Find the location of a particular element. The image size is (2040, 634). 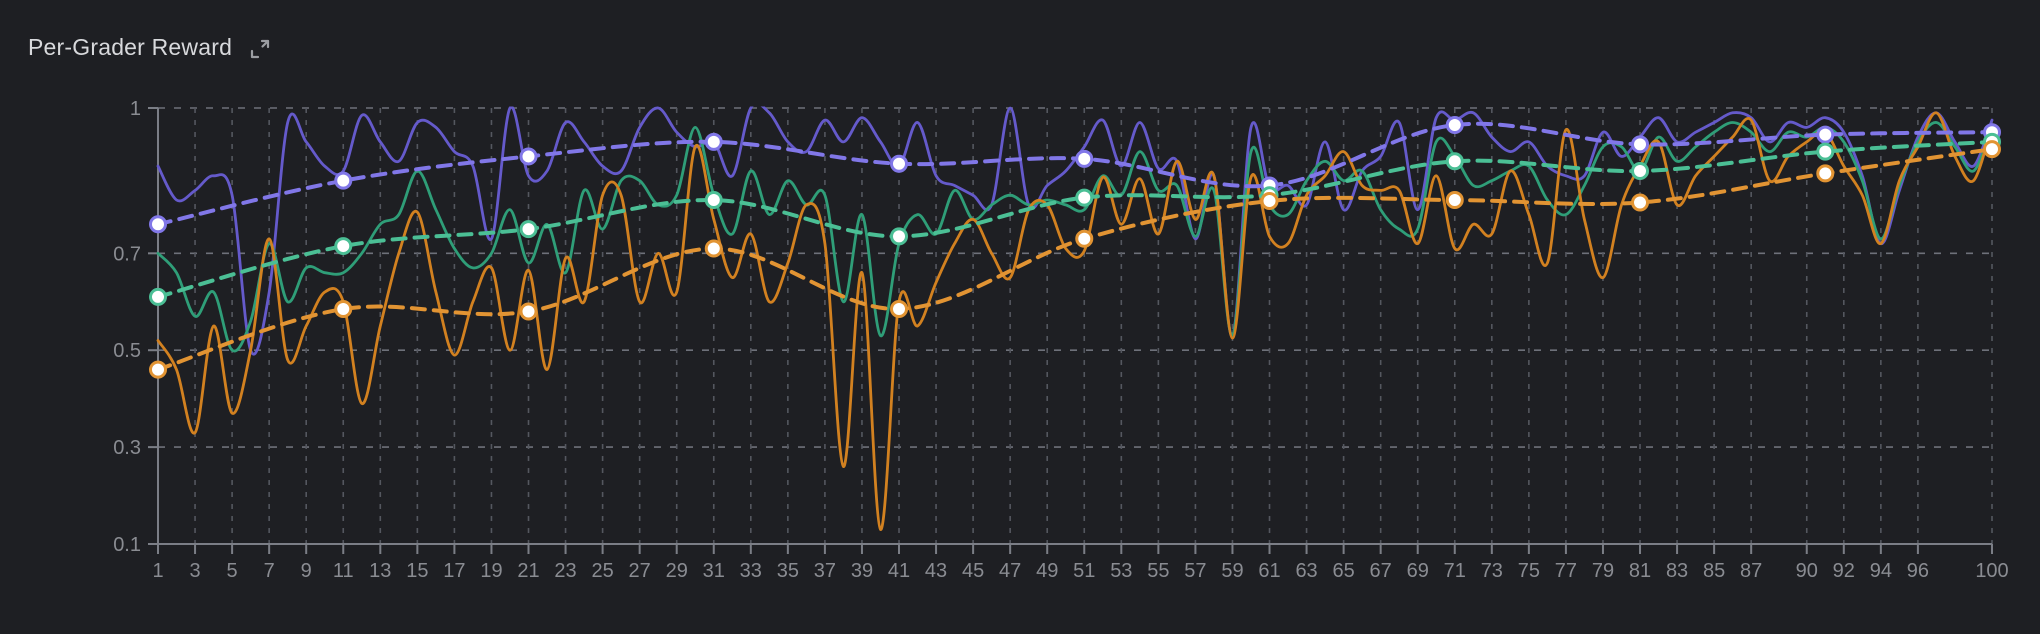

x-tick-label: 75 is located at coordinates (1529, 571).